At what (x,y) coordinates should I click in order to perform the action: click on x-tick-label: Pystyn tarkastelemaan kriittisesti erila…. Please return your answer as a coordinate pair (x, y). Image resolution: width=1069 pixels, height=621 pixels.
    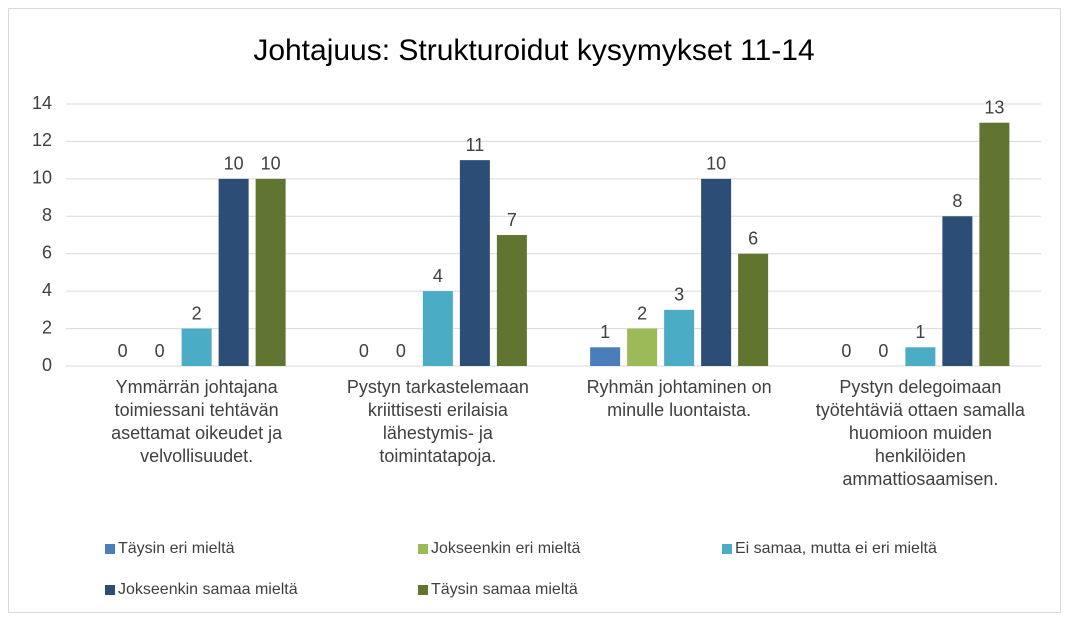
    Looking at the image, I should click on (437, 421).